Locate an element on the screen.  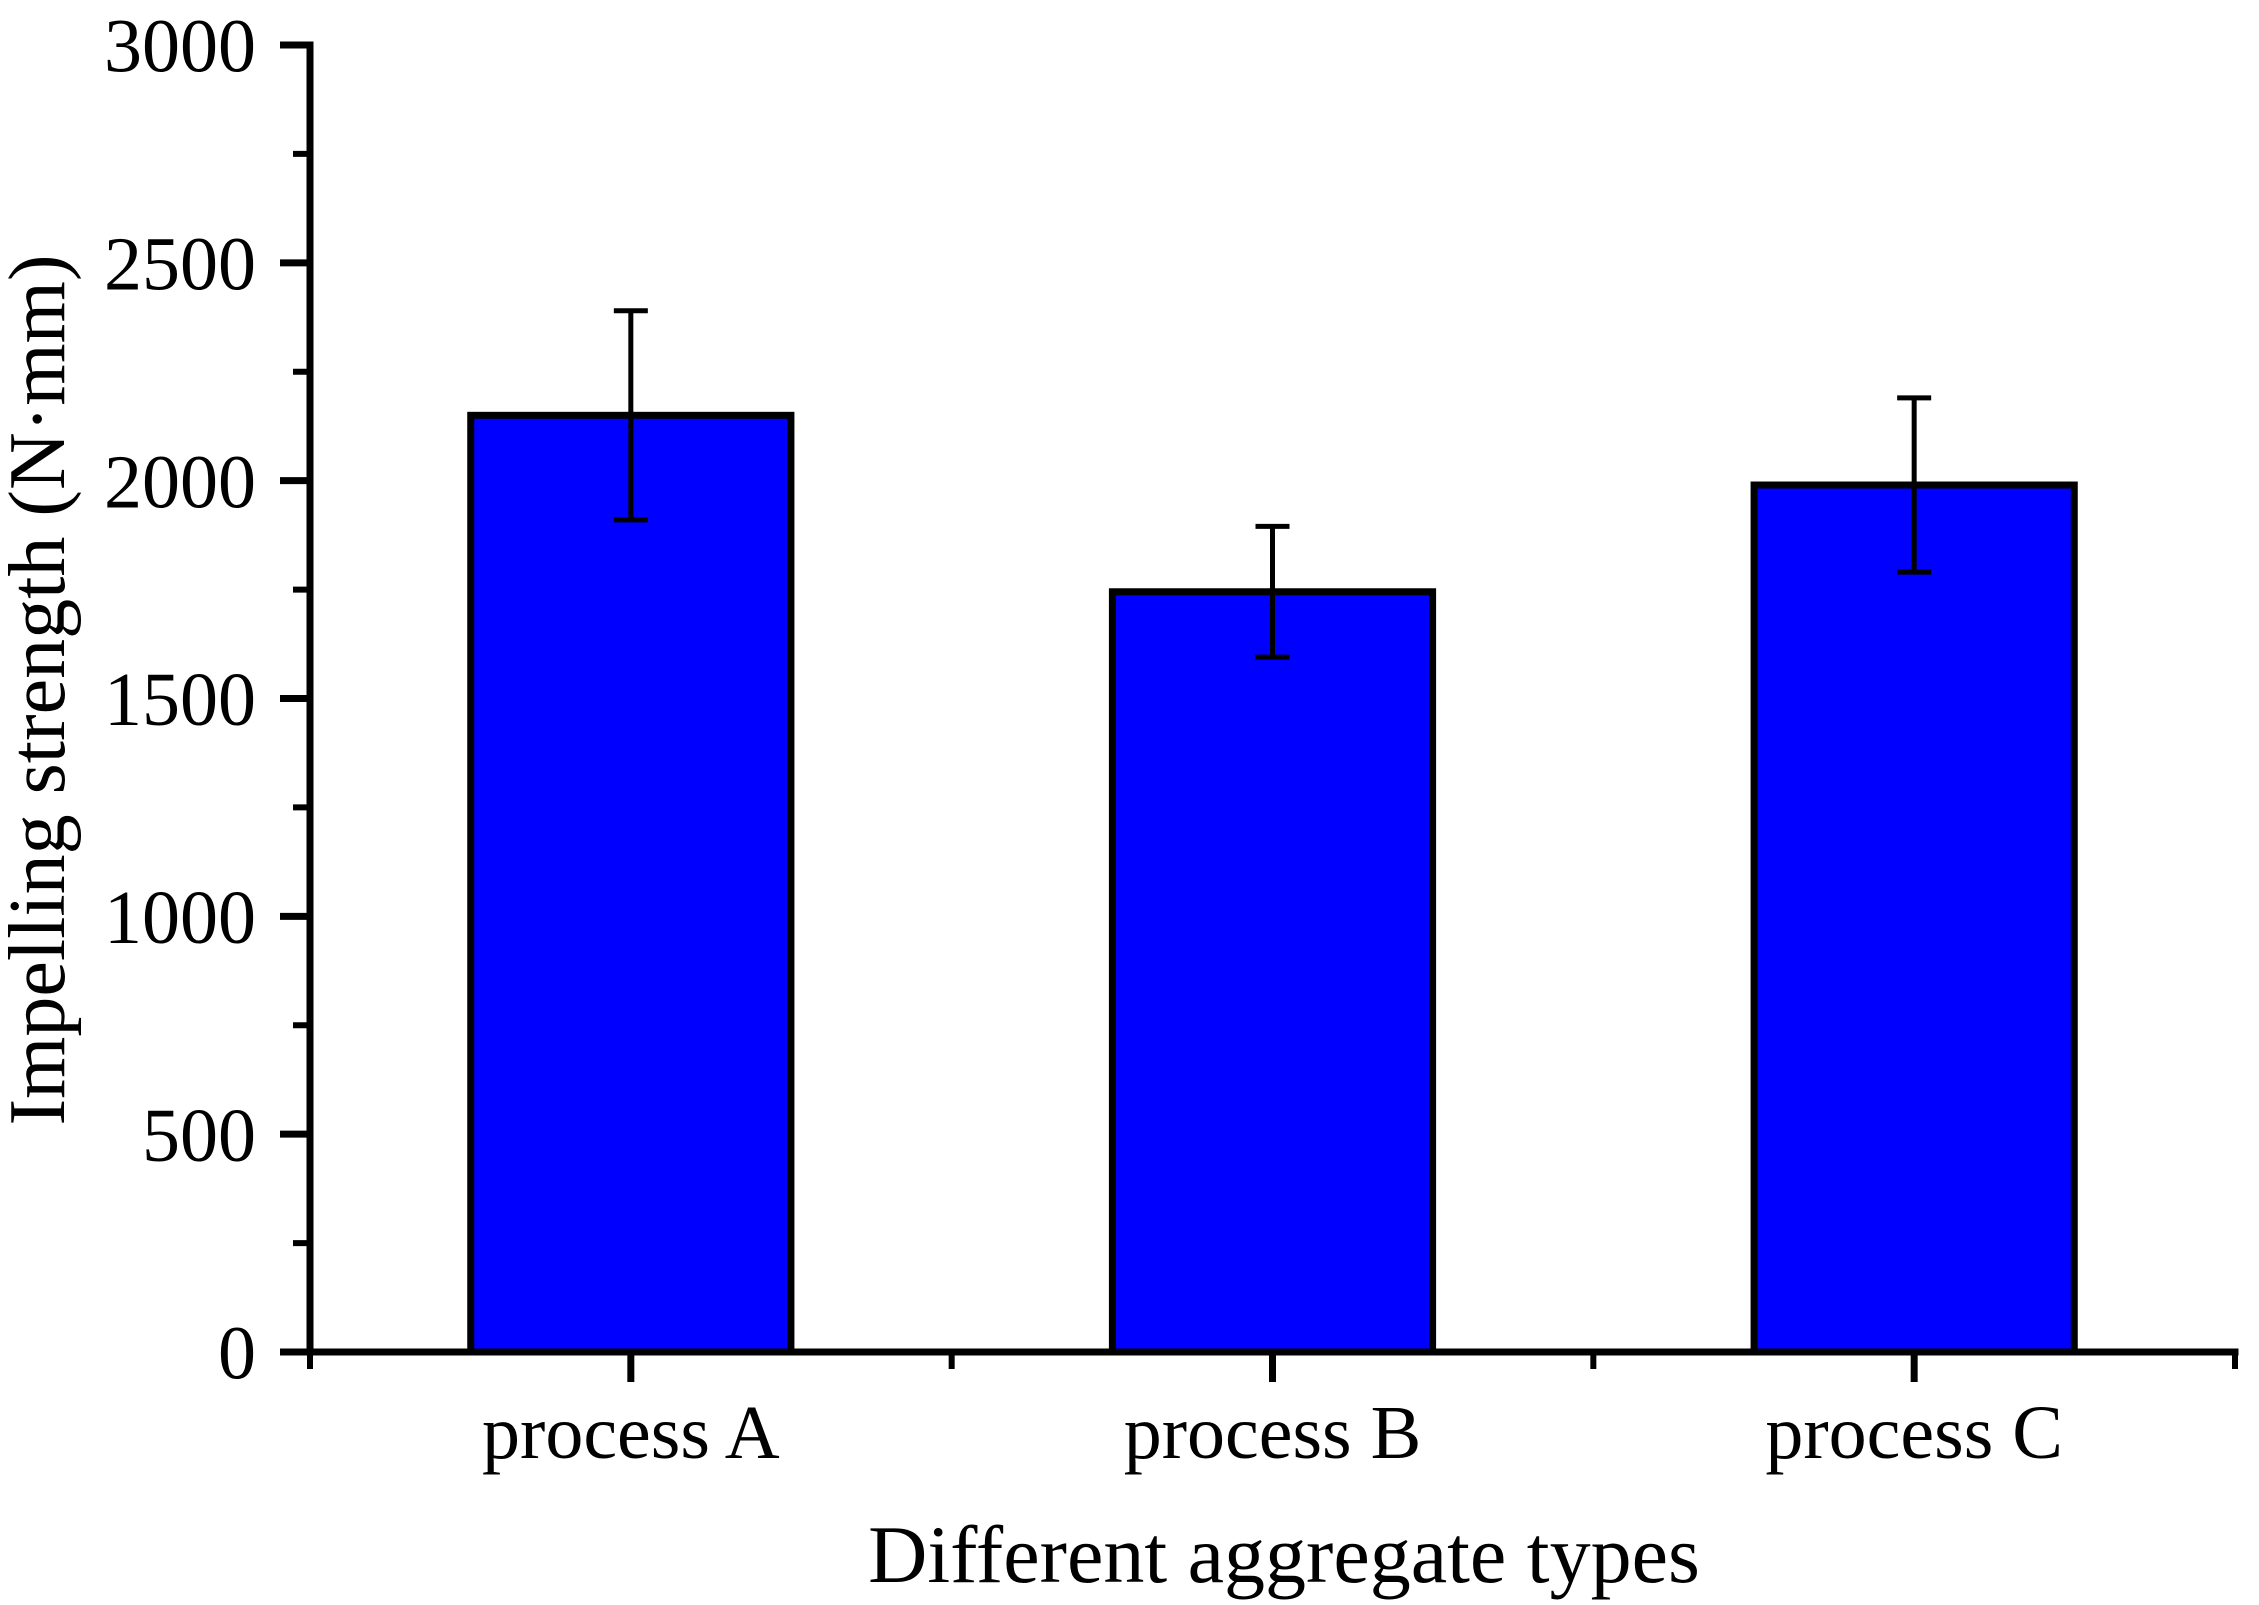
y-tick-label-500: 500 is located at coordinates (199, 1136).